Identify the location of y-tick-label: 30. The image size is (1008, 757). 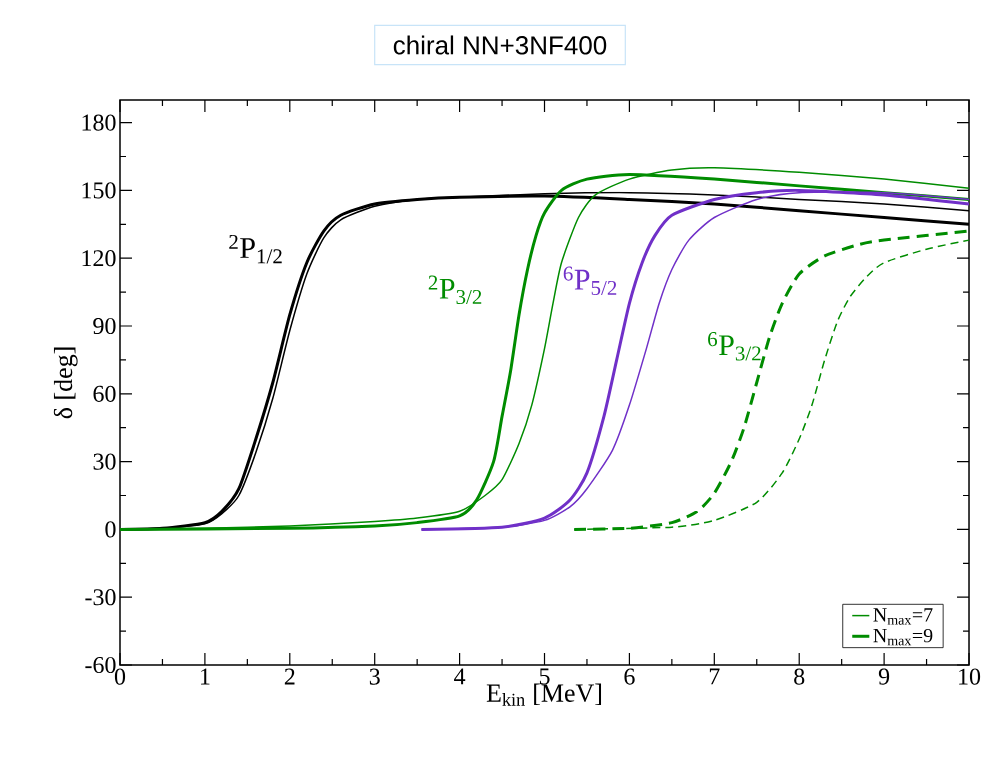
(104, 461).